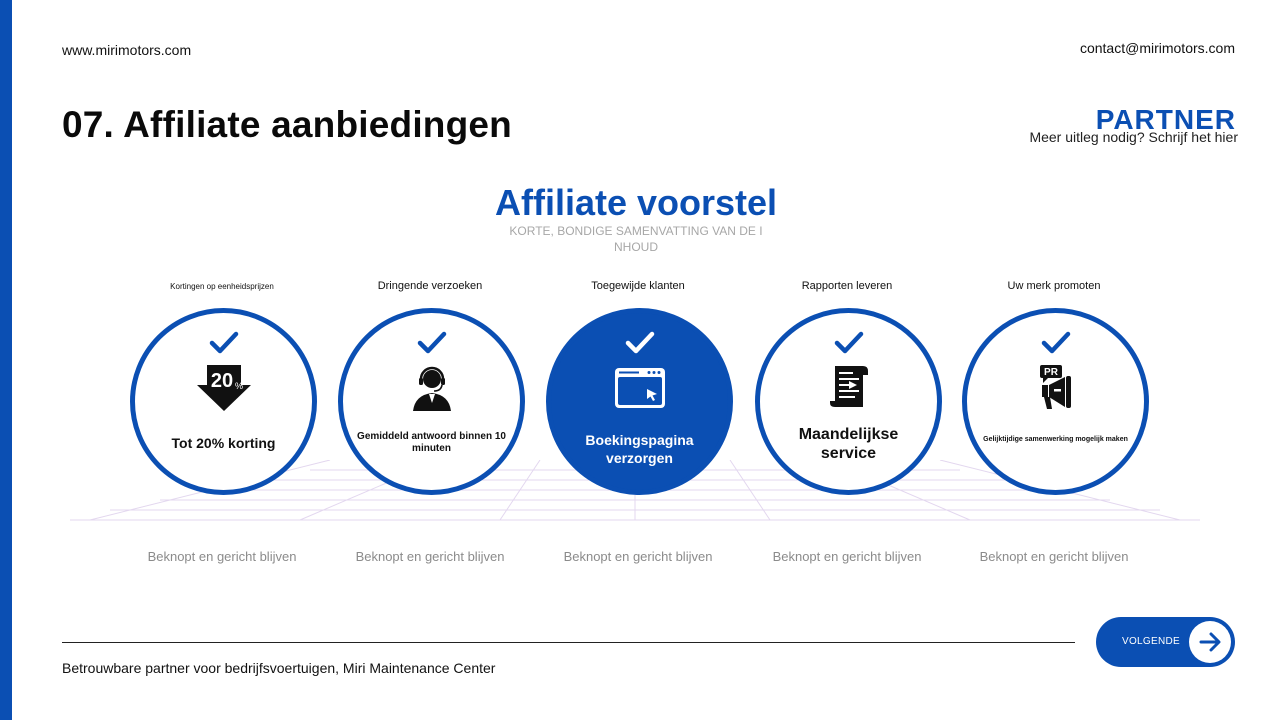 The width and height of the screenshot is (1280, 720). Describe the element at coordinates (287, 124) in the screenshot. I see `page-title: 07. Affiliate aanbiedingen` at that location.